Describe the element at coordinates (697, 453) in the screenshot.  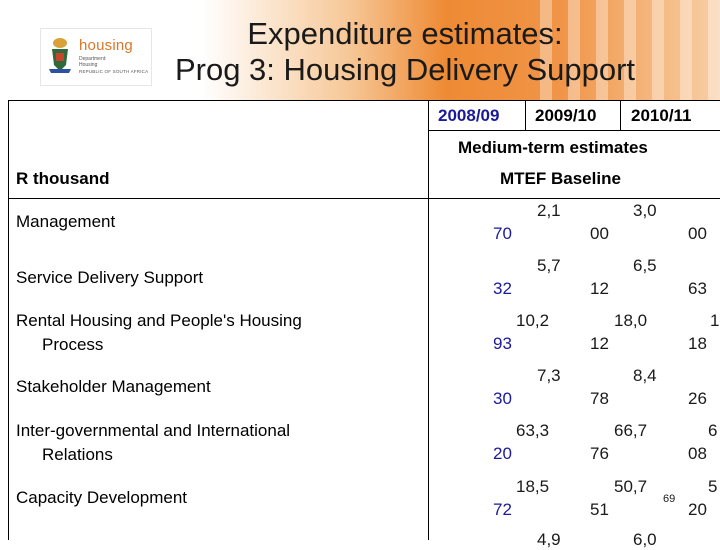
I see `cell-r4-c3-bottom: 08` at that location.